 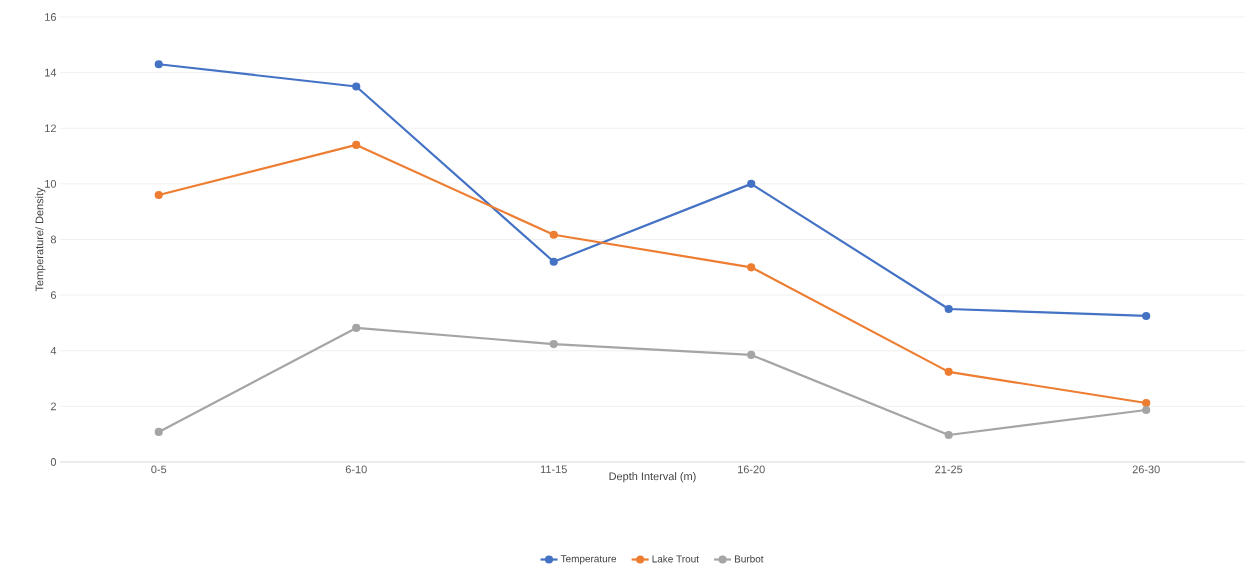 I want to click on y-tick-label: 14, so click(x=51, y=72).